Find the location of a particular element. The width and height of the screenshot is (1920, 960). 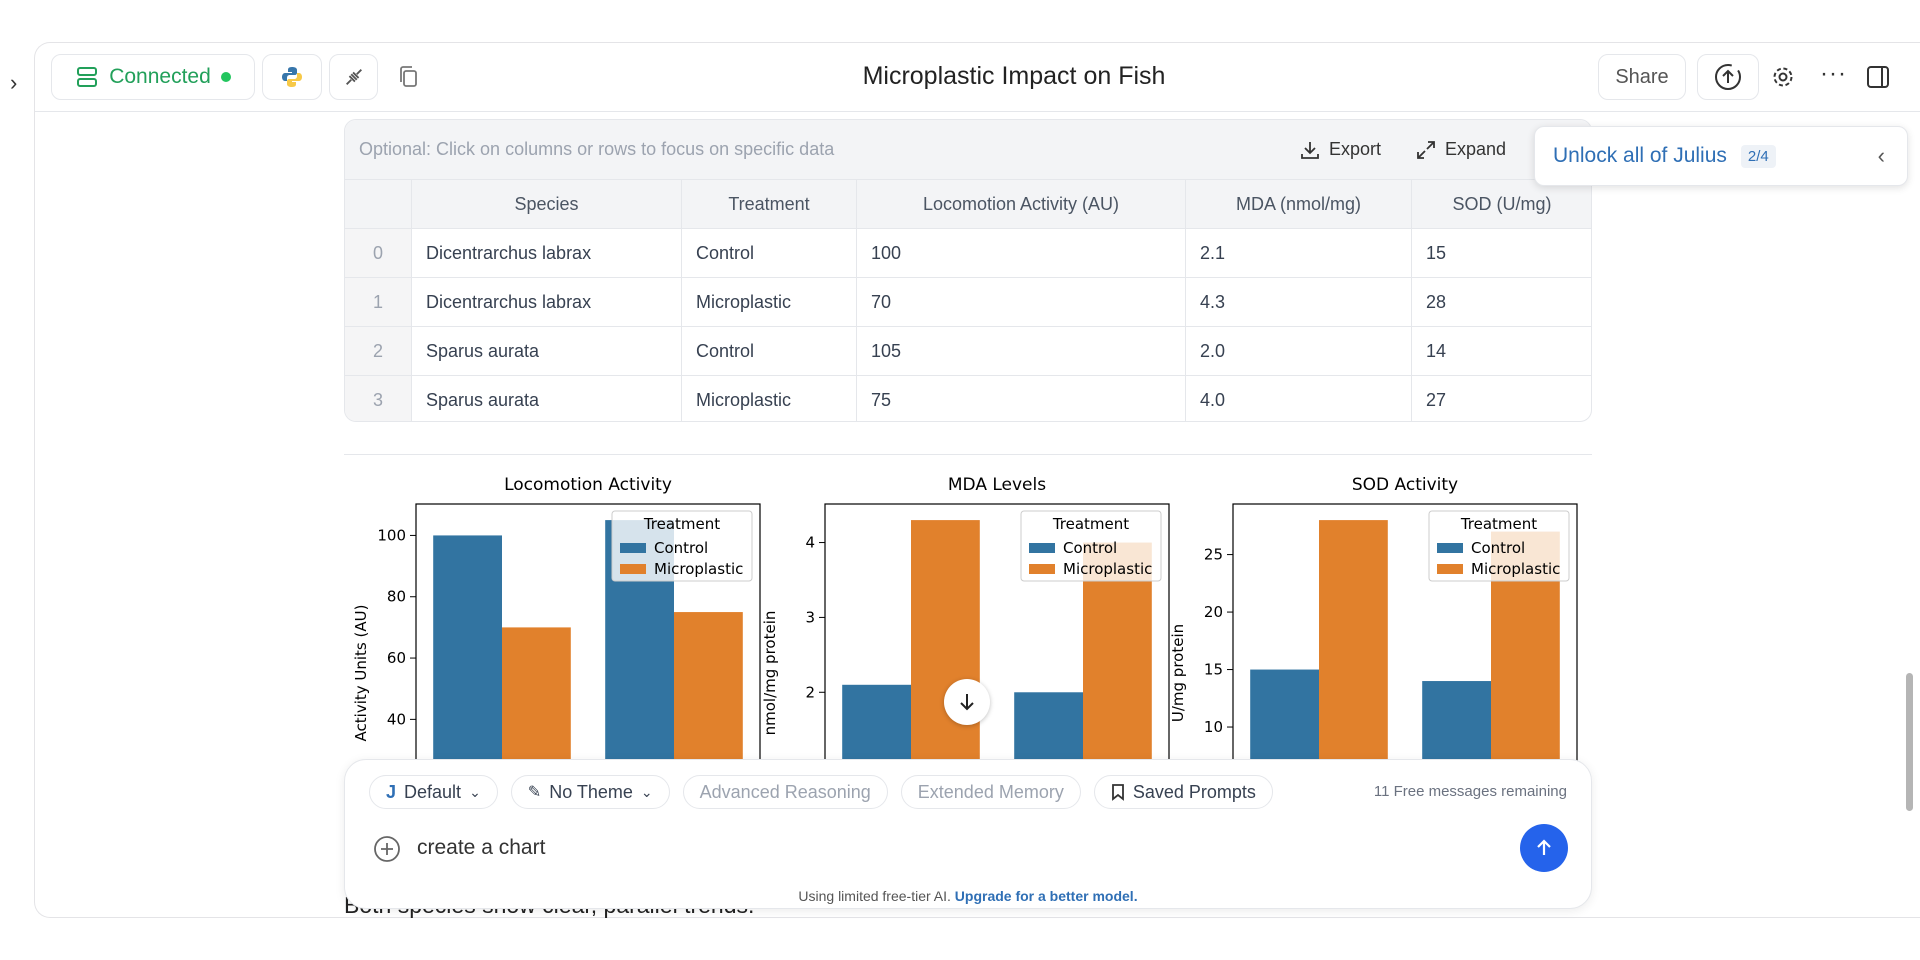

send-icon is located at coordinates (1544, 847).